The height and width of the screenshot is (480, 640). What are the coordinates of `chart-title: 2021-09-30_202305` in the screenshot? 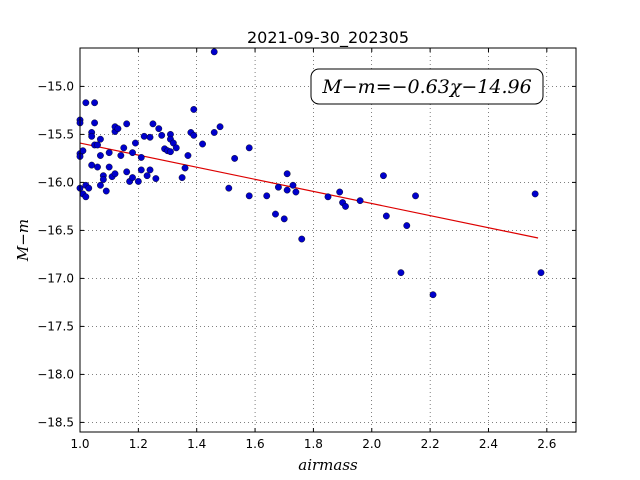 It's located at (328, 38).